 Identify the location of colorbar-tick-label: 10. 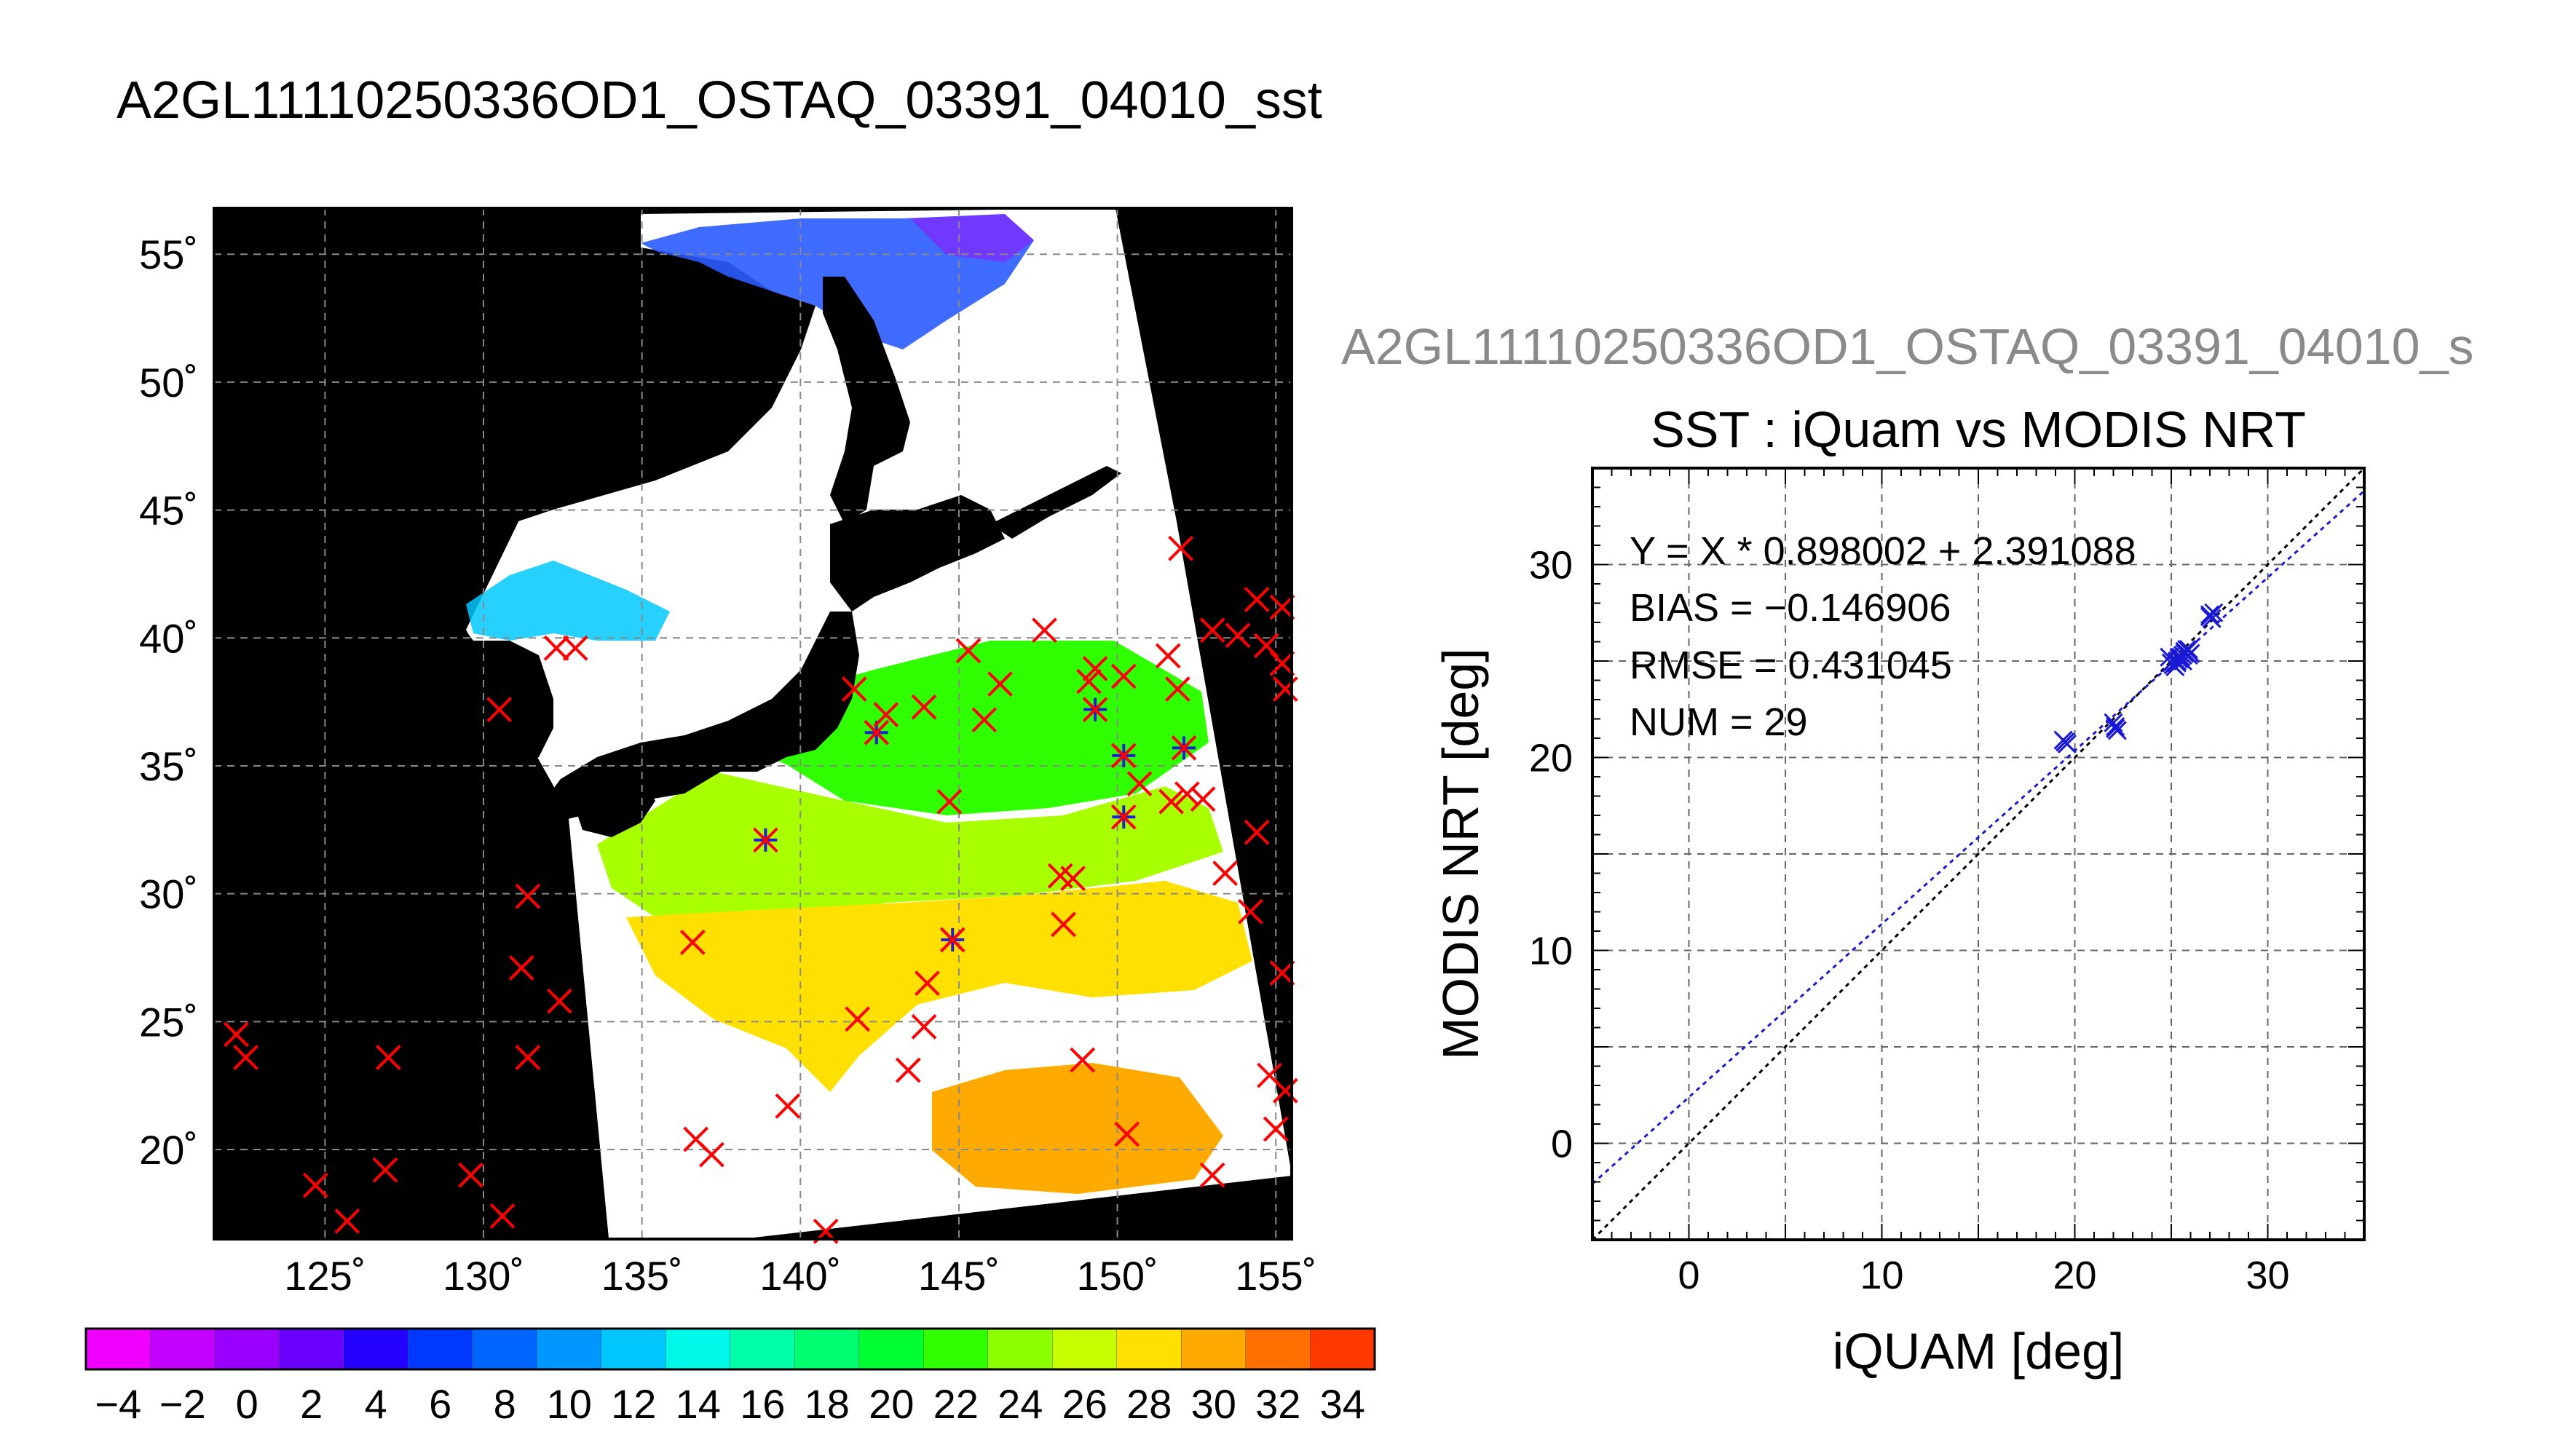
(569, 1404).